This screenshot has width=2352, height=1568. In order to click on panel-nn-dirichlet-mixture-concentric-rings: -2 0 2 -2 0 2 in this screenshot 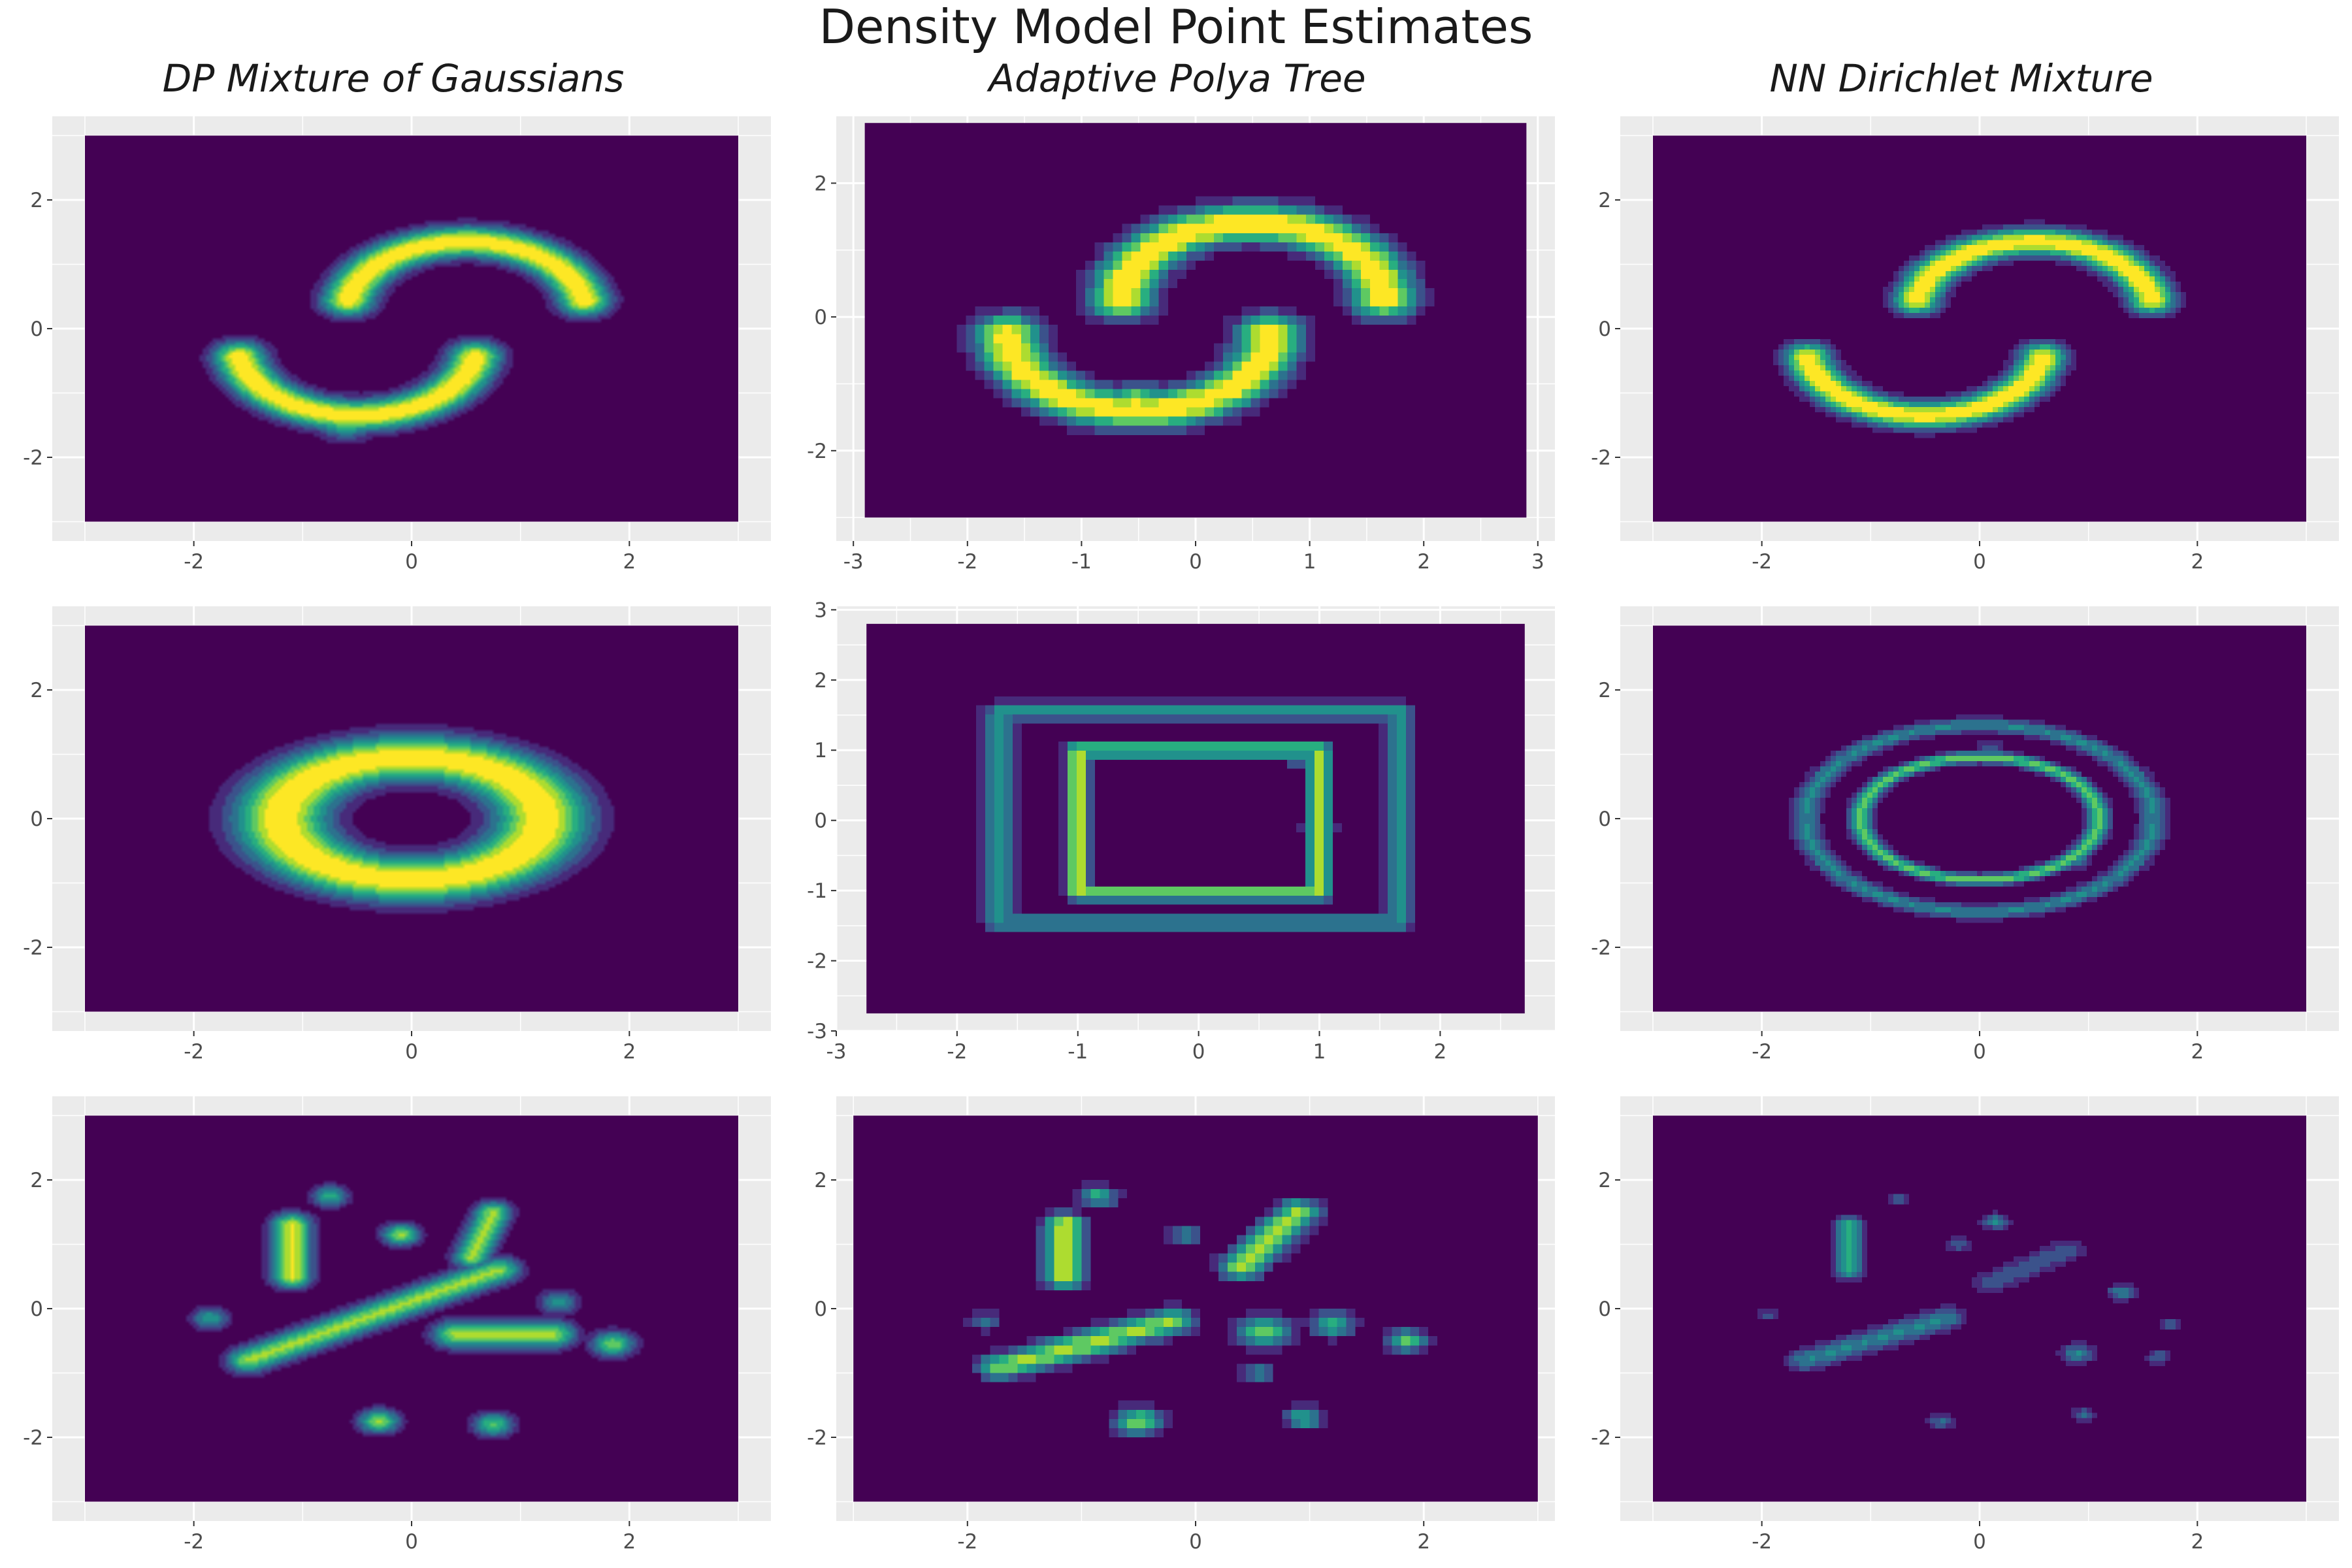, I will do `click(1965, 835)`.